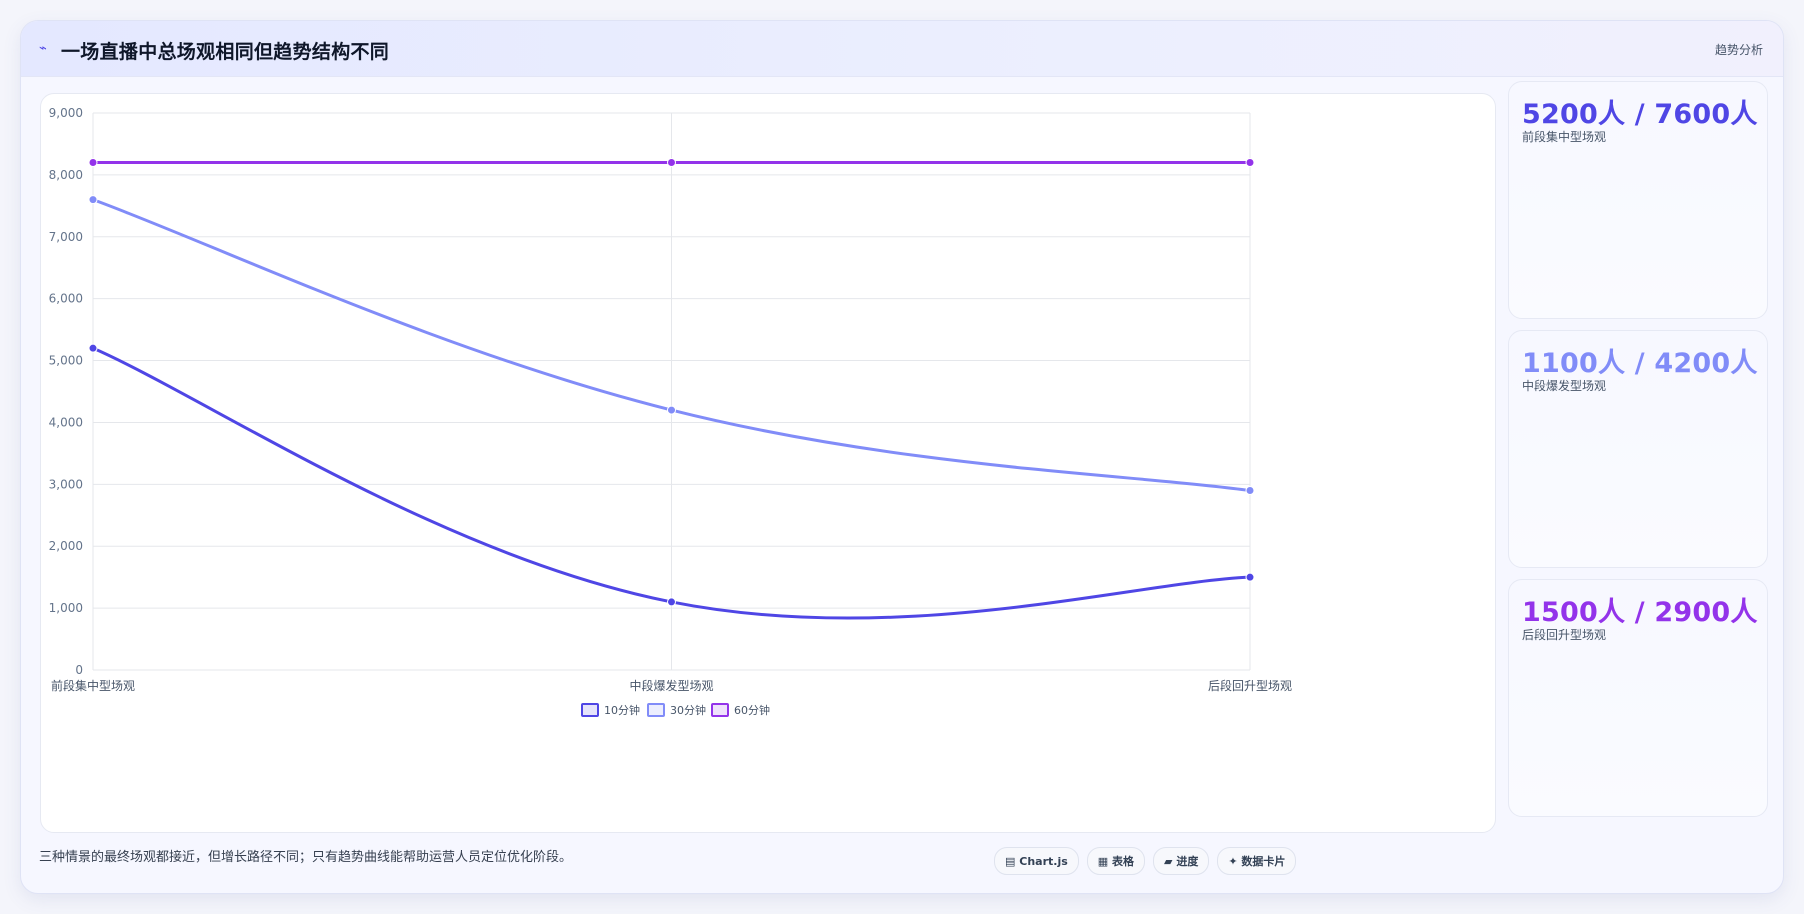 This screenshot has width=1804, height=914. Describe the element at coordinates (1638, 449) in the screenshot. I see `stat-card-middle: 1100人 / 4200人 中段爆发型场观` at that location.